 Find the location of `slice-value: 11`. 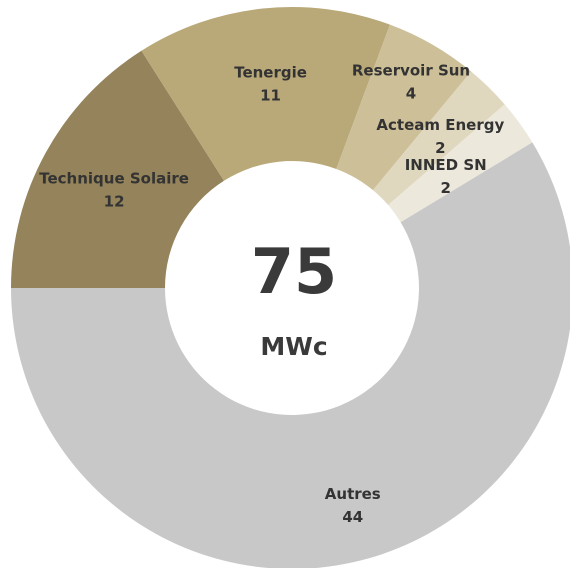

slice-value: 11 is located at coordinates (270, 96).